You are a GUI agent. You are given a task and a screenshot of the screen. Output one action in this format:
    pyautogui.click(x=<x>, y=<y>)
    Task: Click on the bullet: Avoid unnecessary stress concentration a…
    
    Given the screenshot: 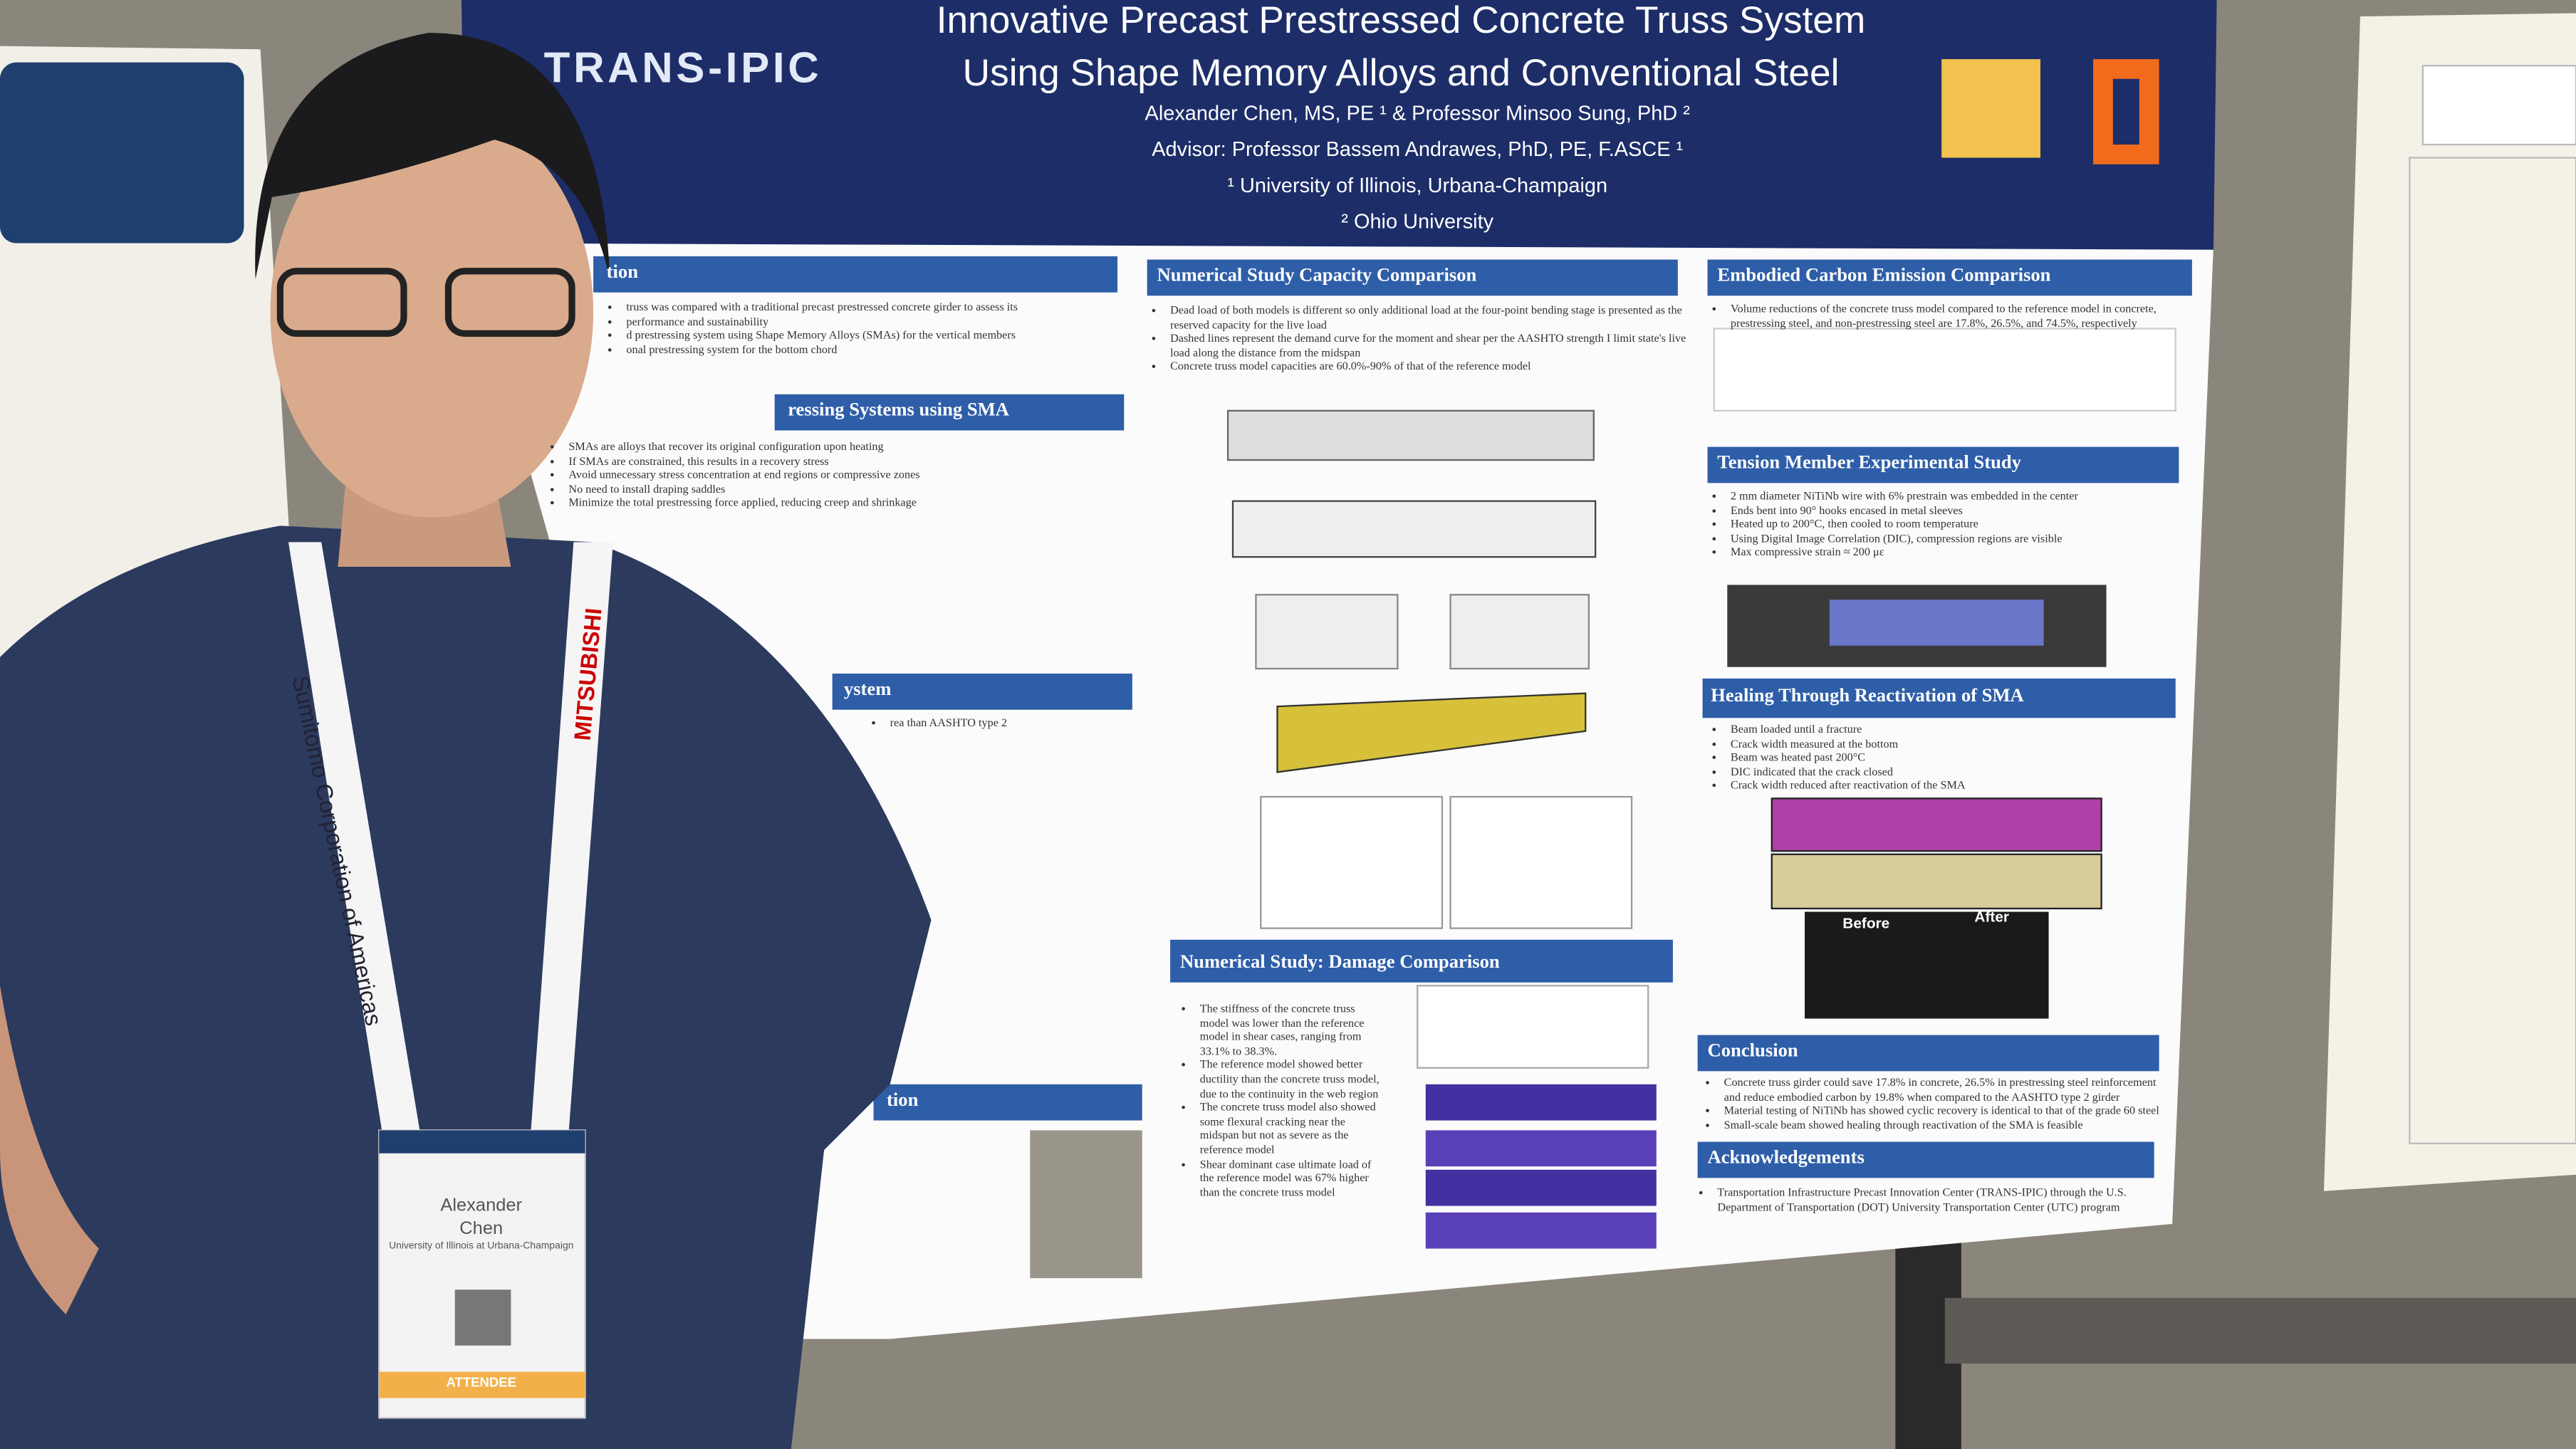 What is the action you would take?
    pyautogui.click(x=815, y=476)
    